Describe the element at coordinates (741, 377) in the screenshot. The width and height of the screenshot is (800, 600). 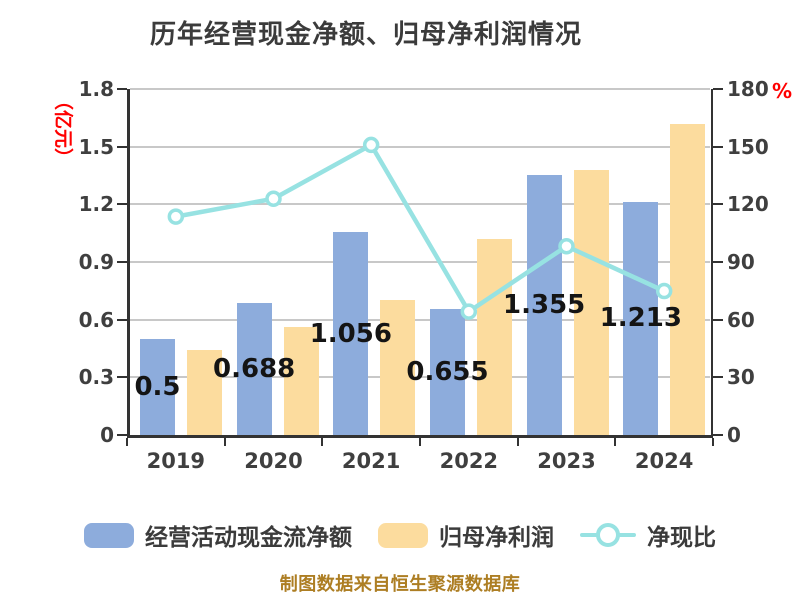
I see `y-axis-tick-label-right: 30` at that location.